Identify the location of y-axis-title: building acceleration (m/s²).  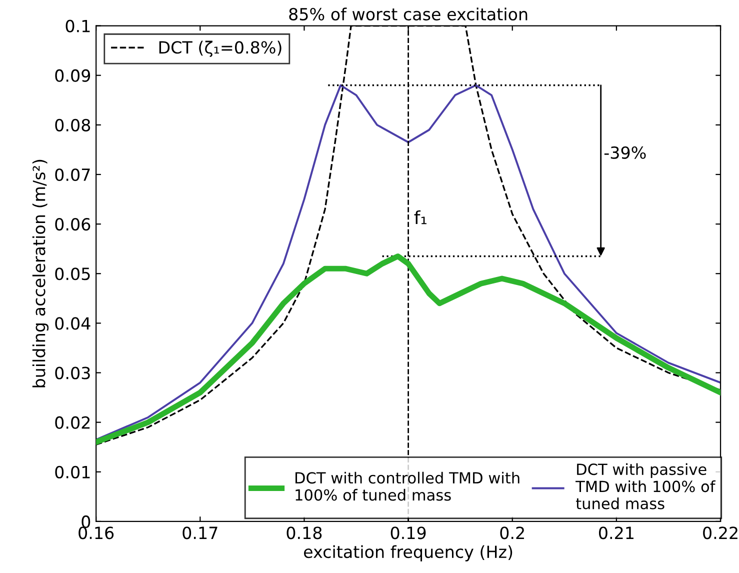
(40, 274).